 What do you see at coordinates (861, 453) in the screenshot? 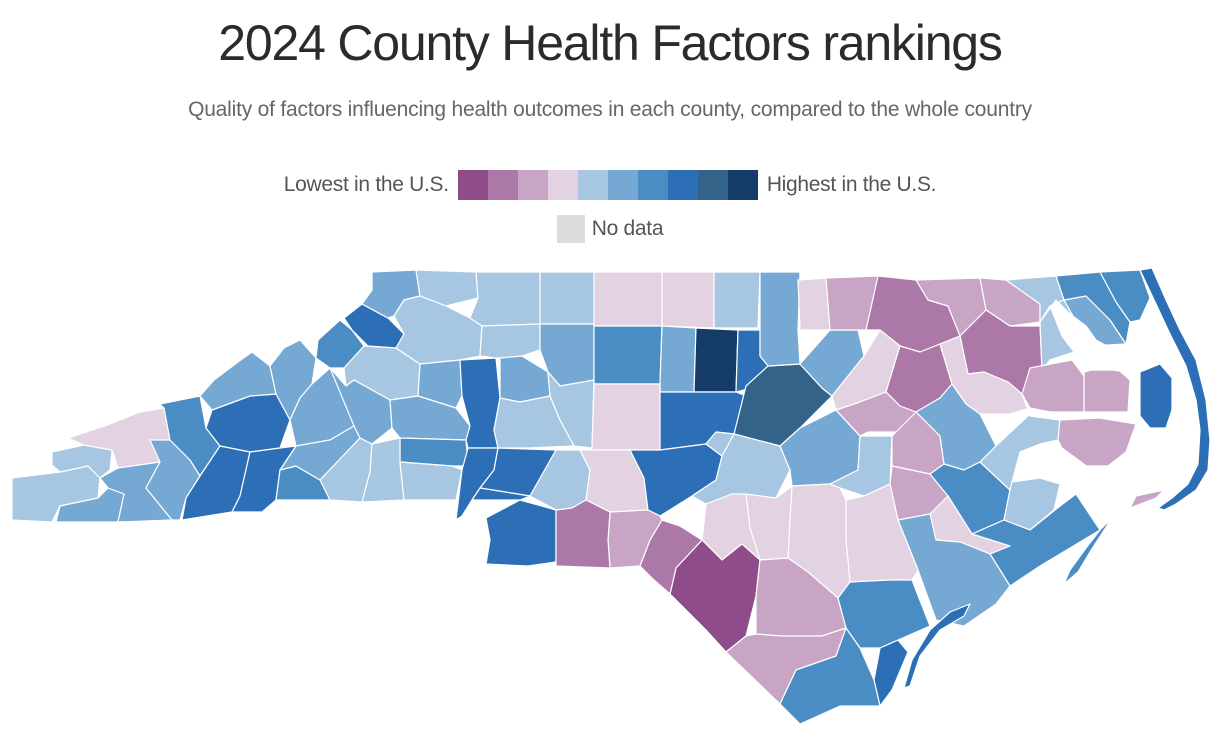
I see `county-c68` at bounding box center [861, 453].